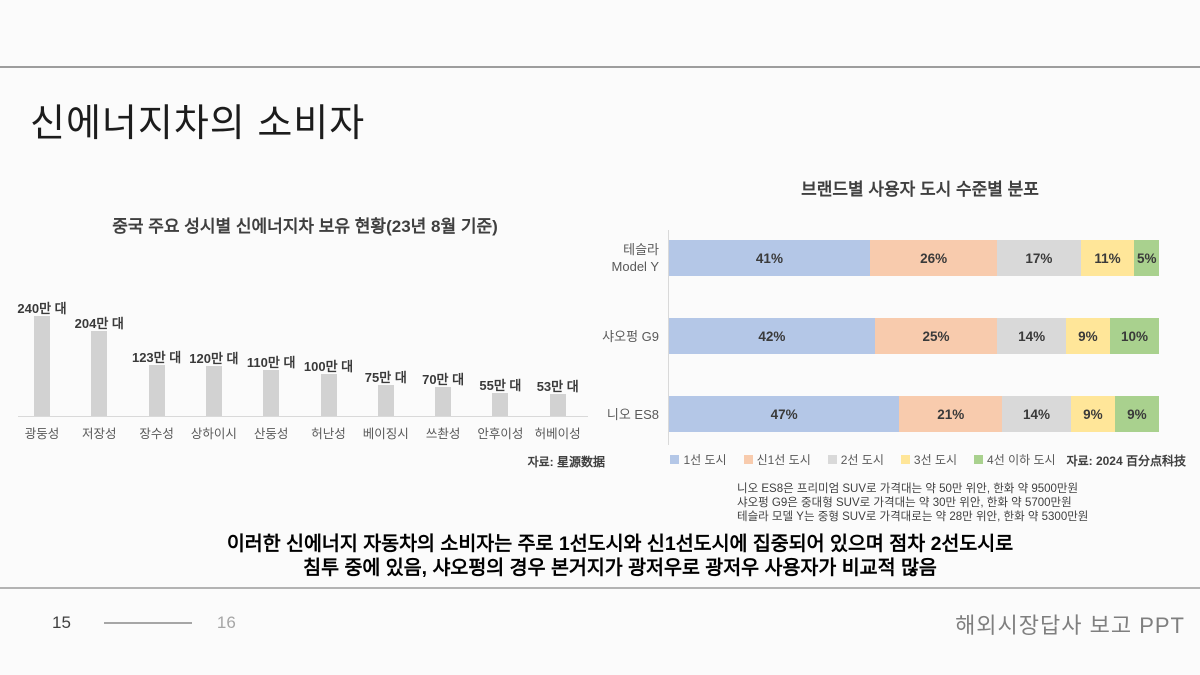 The image size is (1200, 675). I want to click on bar-category-label: 베이징시, so click(385, 434).